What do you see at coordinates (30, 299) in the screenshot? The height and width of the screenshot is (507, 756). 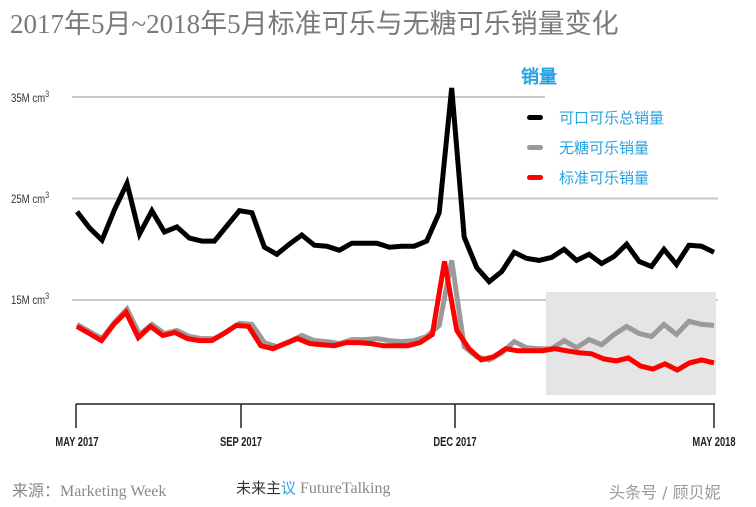 I see `y-tick-15m: 15M cm3` at bounding box center [30, 299].